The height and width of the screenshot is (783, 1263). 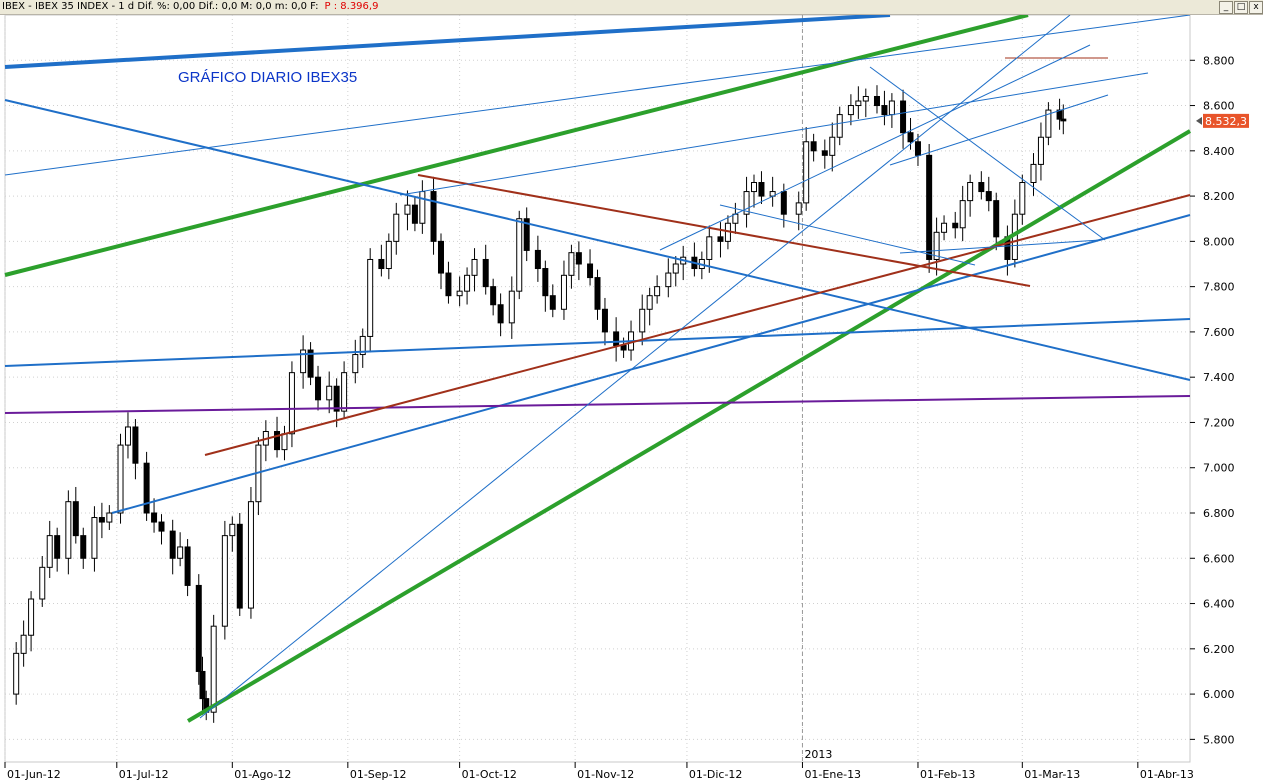 What do you see at coordinates (832, 774) in the screenshot?
I see `x-tick-label: 01-Ene-13` at bounding box center [832, 774].